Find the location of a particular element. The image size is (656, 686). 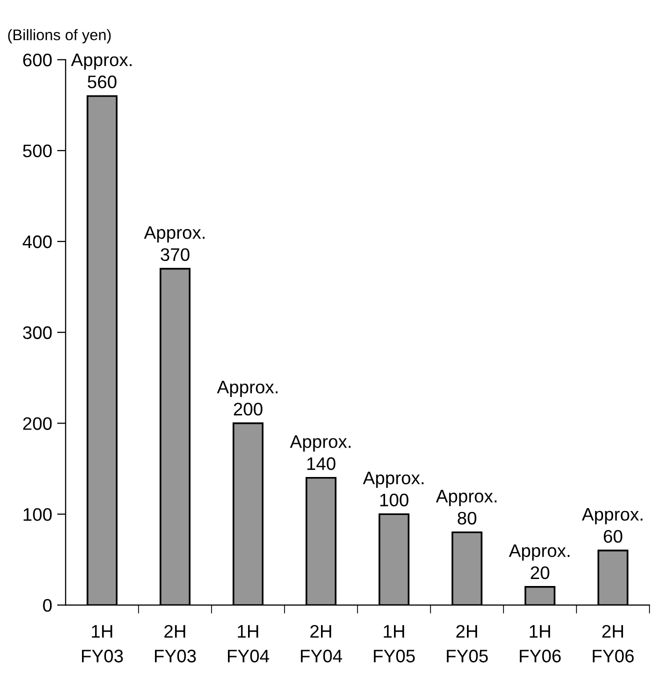

data-label: Approx. 200 is located at coordinates (247, 398).